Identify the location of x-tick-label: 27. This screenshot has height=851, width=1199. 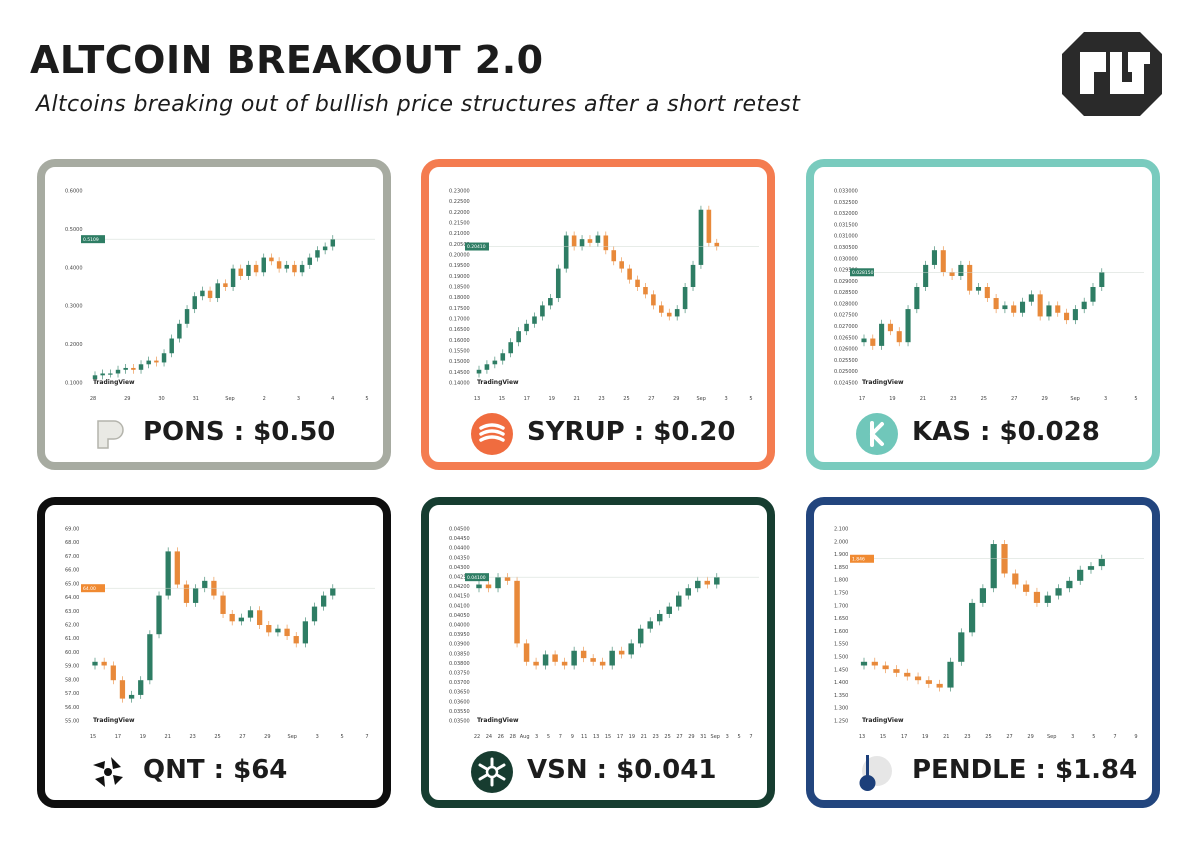
(679, 737).